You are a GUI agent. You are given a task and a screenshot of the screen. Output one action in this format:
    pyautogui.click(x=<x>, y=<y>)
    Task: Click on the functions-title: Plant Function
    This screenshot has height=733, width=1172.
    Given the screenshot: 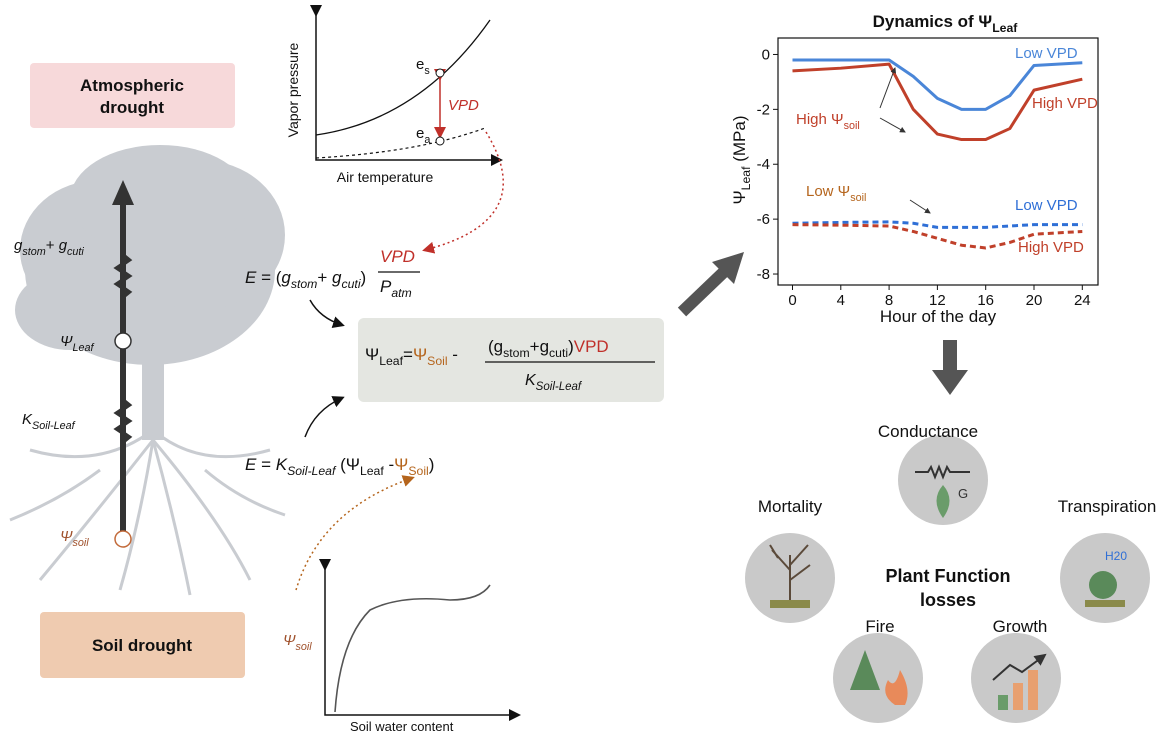 What is the action you would take?
    pyautogui.click(x=948, y=576)
    